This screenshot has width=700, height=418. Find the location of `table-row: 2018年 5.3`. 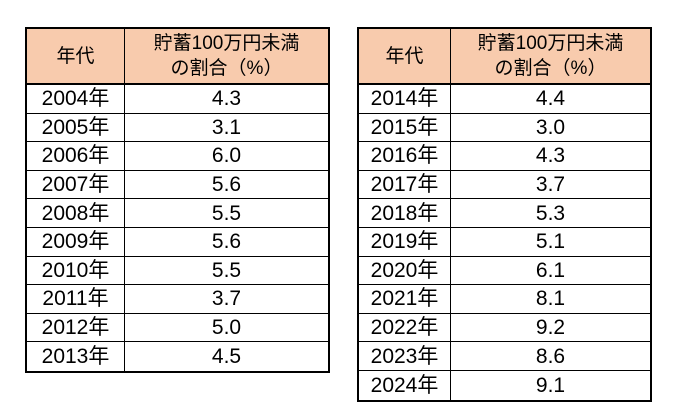

table-row: 2018年 5.3 is located at coordinates (504, 213).